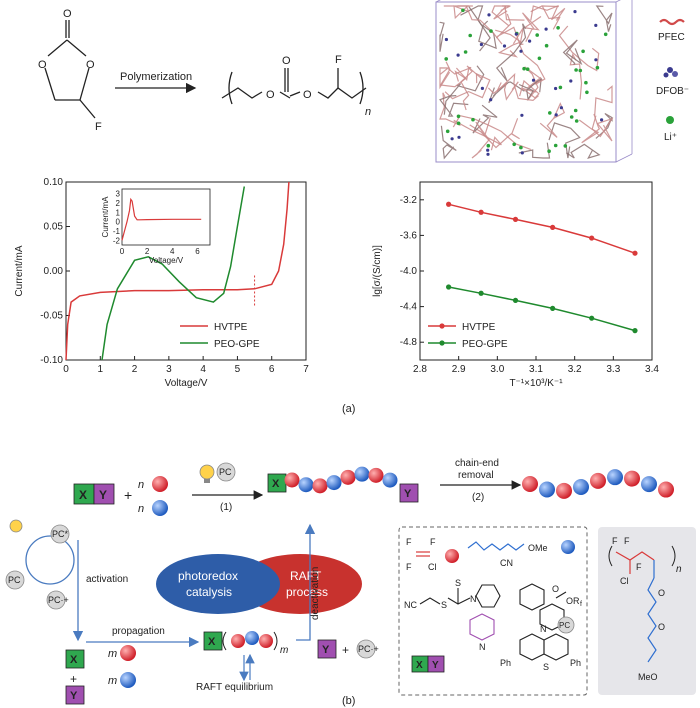 This screenshot has height=708, width=700. Describe the element at coordinates (648, 677) in the screenshot. I see `product-meo: MeO` at that location.